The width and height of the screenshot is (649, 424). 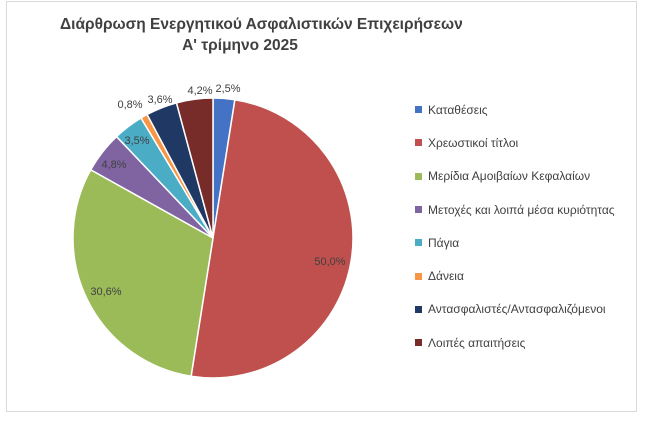 What do you see at coordinates (240, 45) in the screenshot?
I see `chart-subtitle: Α' τρίμηνο 2025` at bounding box center [240, 45].